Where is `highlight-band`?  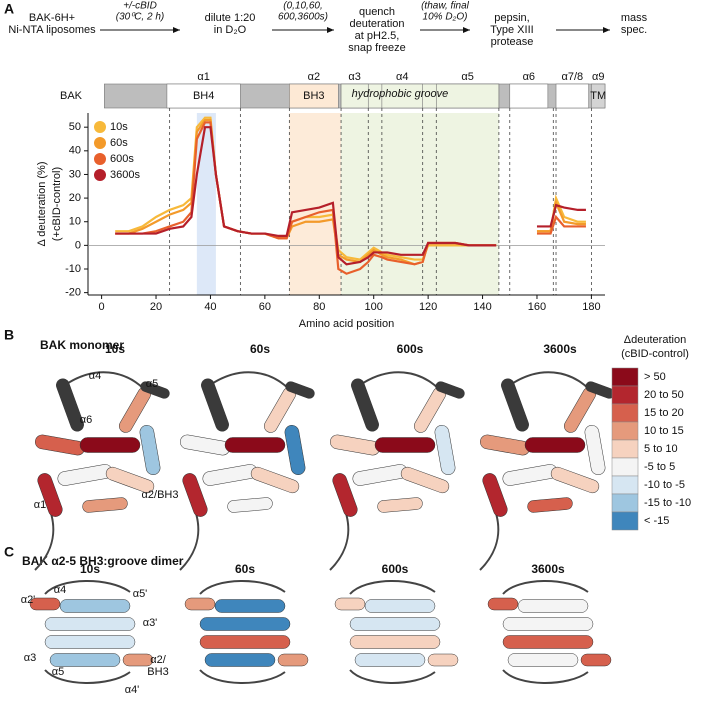
highlight-band is located at coordinates (420, 204).